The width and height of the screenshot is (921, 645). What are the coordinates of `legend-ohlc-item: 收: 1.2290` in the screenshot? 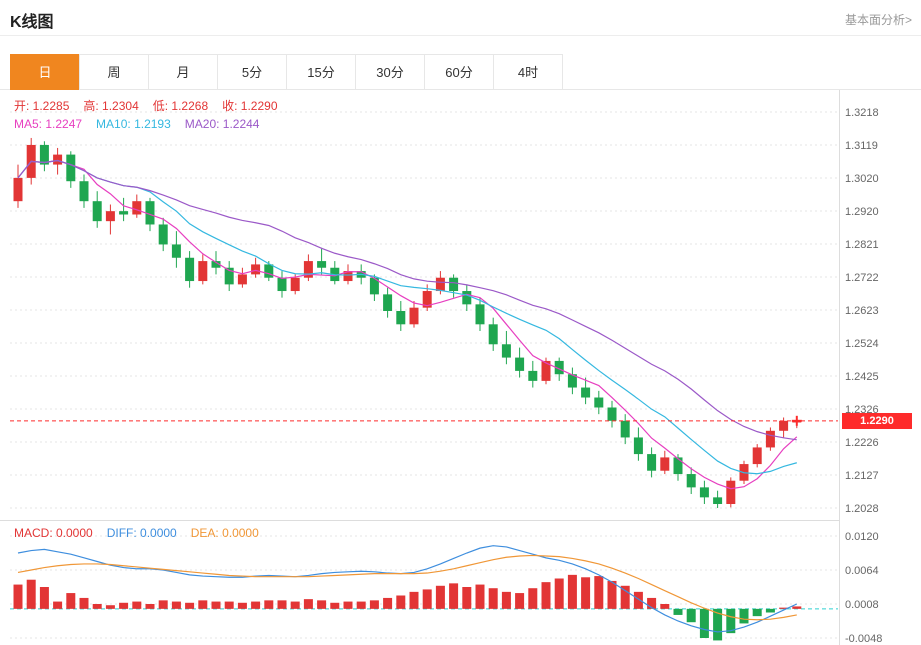 It's located at (250, 106).